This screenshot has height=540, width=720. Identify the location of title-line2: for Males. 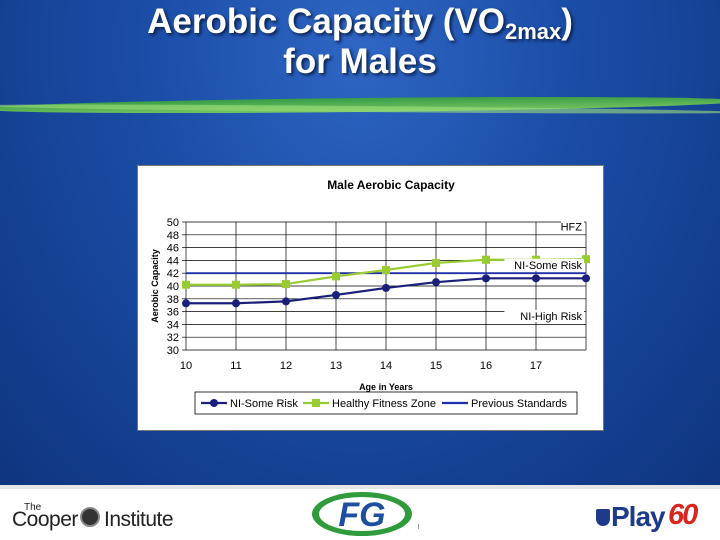
(360, 61).